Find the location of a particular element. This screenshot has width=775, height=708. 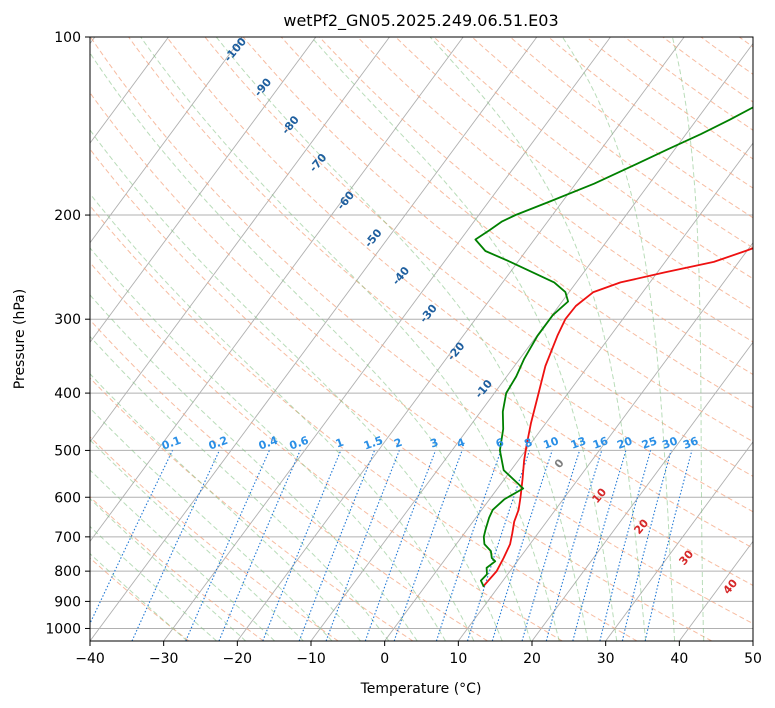

mixing-ratio-label: 6 is located at coordinates (500, 443).